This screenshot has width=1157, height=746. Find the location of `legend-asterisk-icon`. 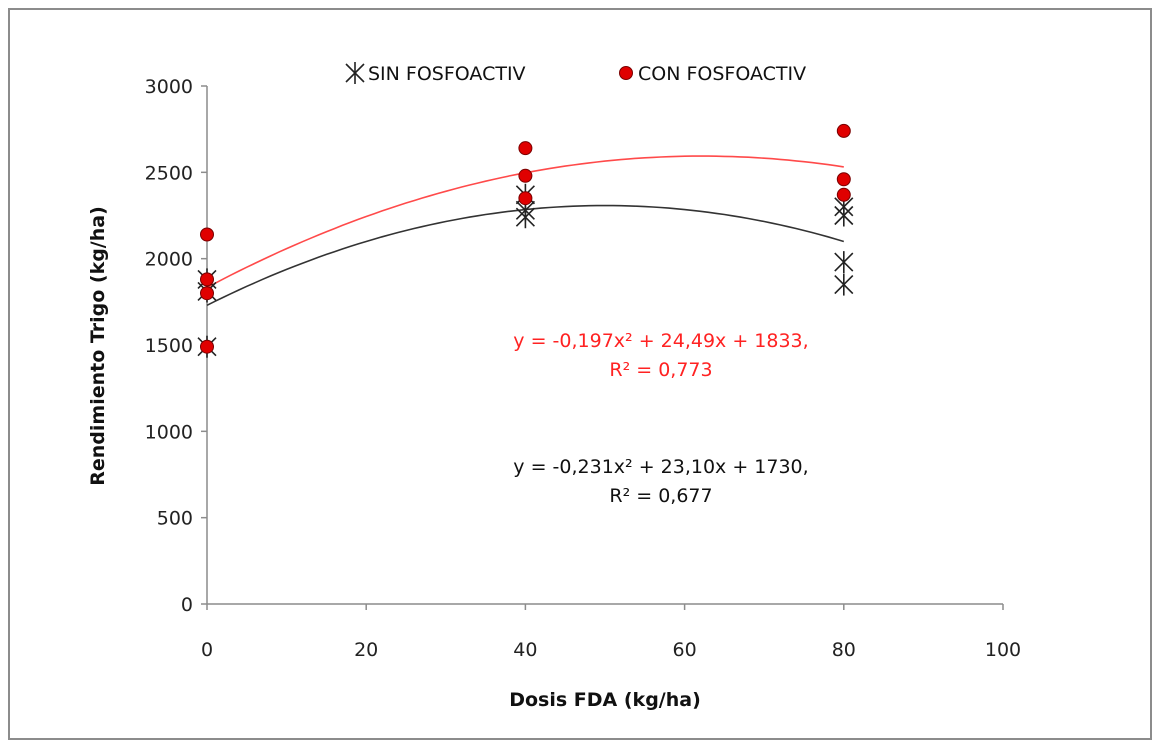

legend-asterisk-icon is located at coordinates (355, 73).